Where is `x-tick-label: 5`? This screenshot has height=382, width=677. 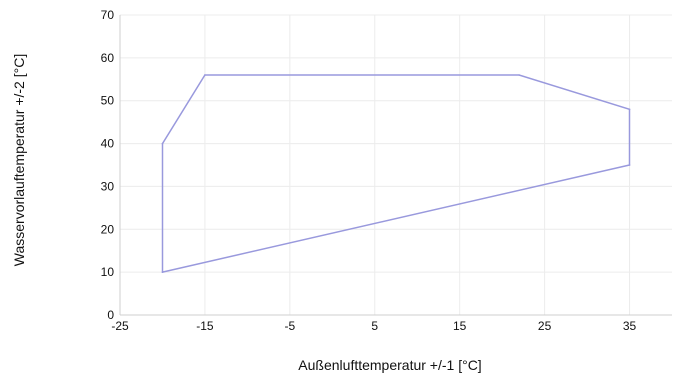
x-tick-label: 5 is located at coordinates (374, 326).